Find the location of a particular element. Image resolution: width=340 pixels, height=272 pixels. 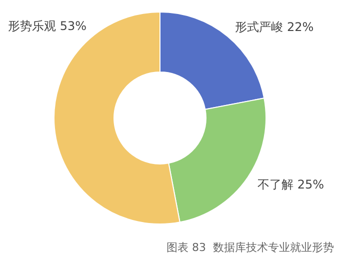

text: 图表 83 数据库技术专业就业形势 is located at coordinates (250, 247).